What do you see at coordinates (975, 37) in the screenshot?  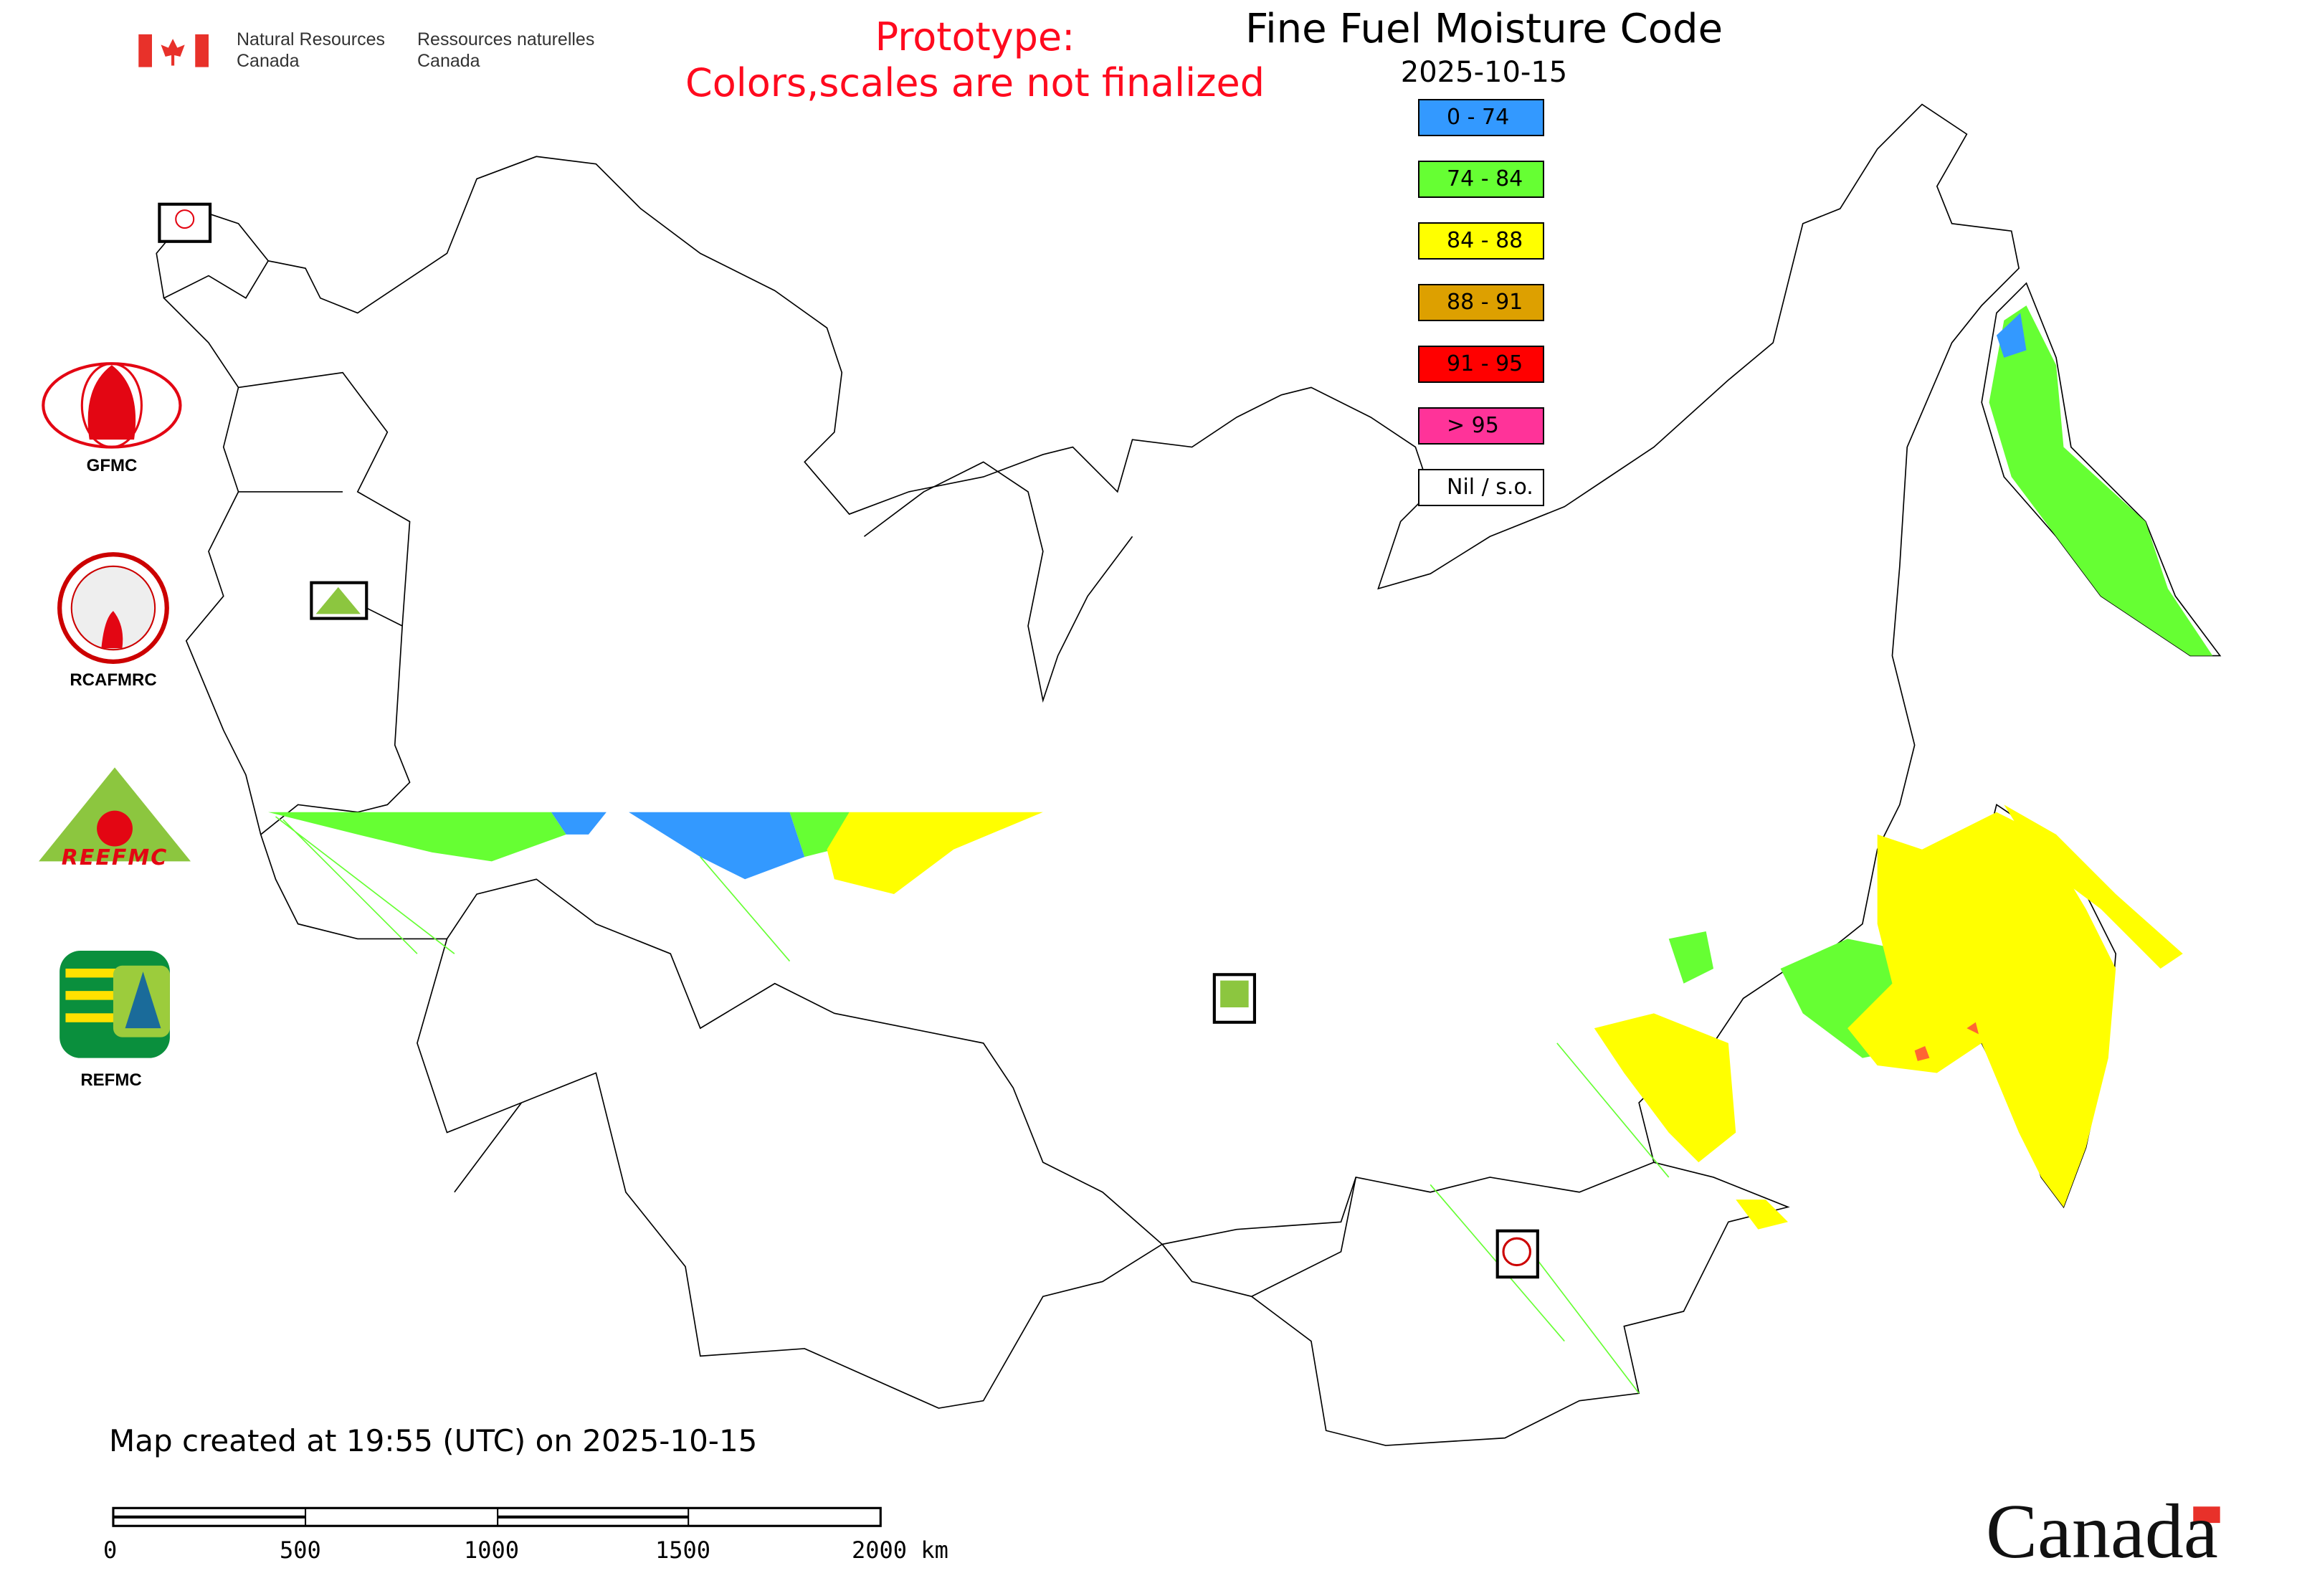 I see `prototype-line1: Prototype:` at bounding box center [975, 37].